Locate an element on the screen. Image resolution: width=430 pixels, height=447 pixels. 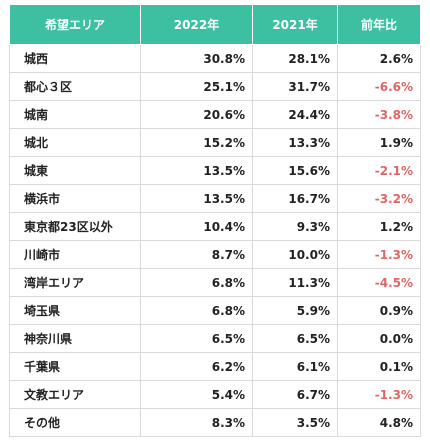
cell-2021: 31.7% is located at coordinates (295, 86).